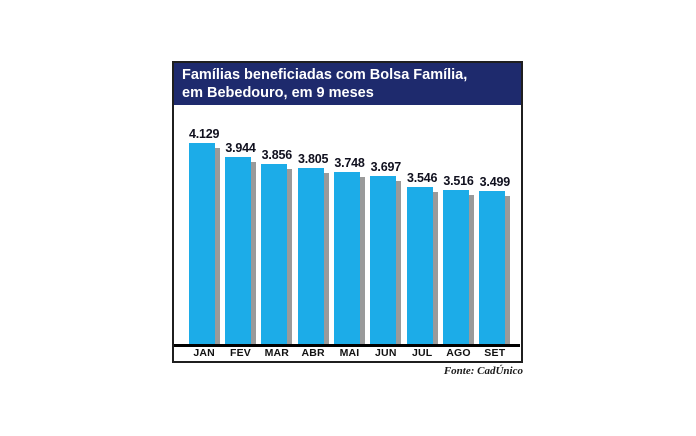 The width and height of the screenshot is (696, 436). Describe the element at coordinates (240, 353) in the screenshot. I see `month-label: FEV` at that location.